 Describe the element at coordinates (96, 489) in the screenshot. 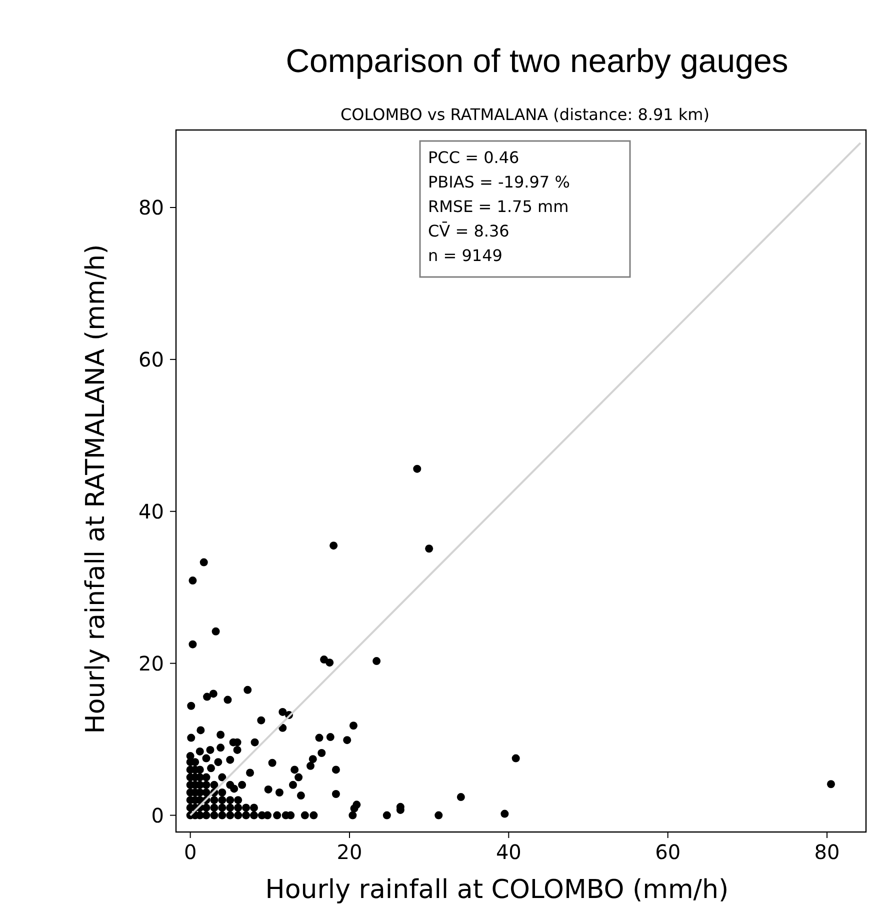

I see `y-axis-title: Hourly rainfall at RATMALANA (mm/h)` at that location.